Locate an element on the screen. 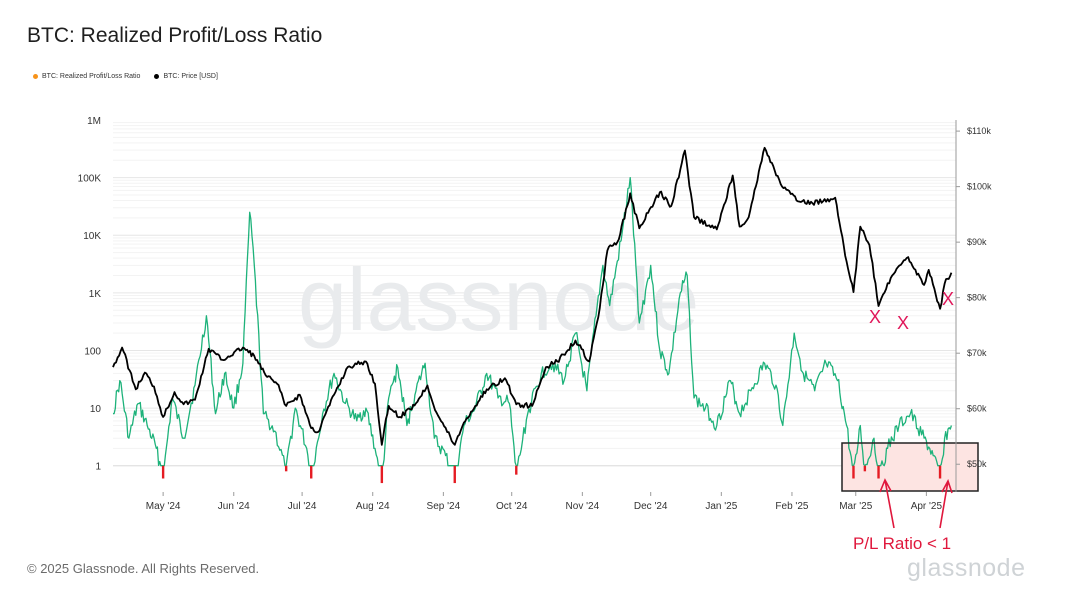 The image size is (1066, 600). brand-logo: glassnode is located at coordinates (966, 568).